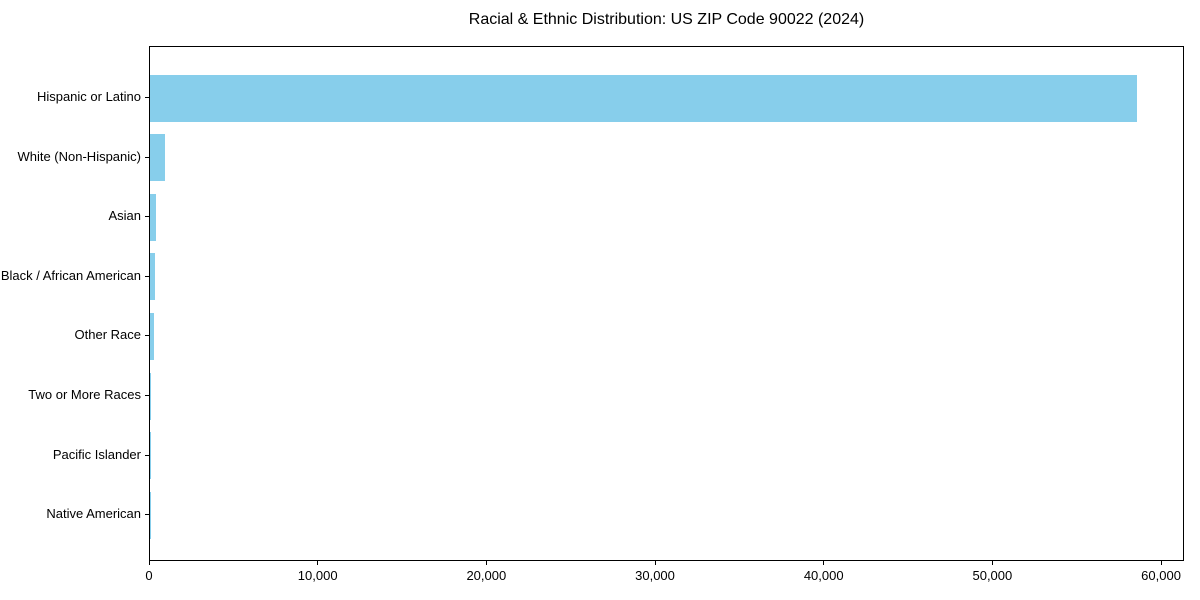 The width and height of the screenshot is (1200, 600). I want to click on bar-asian, so click(153, 217).